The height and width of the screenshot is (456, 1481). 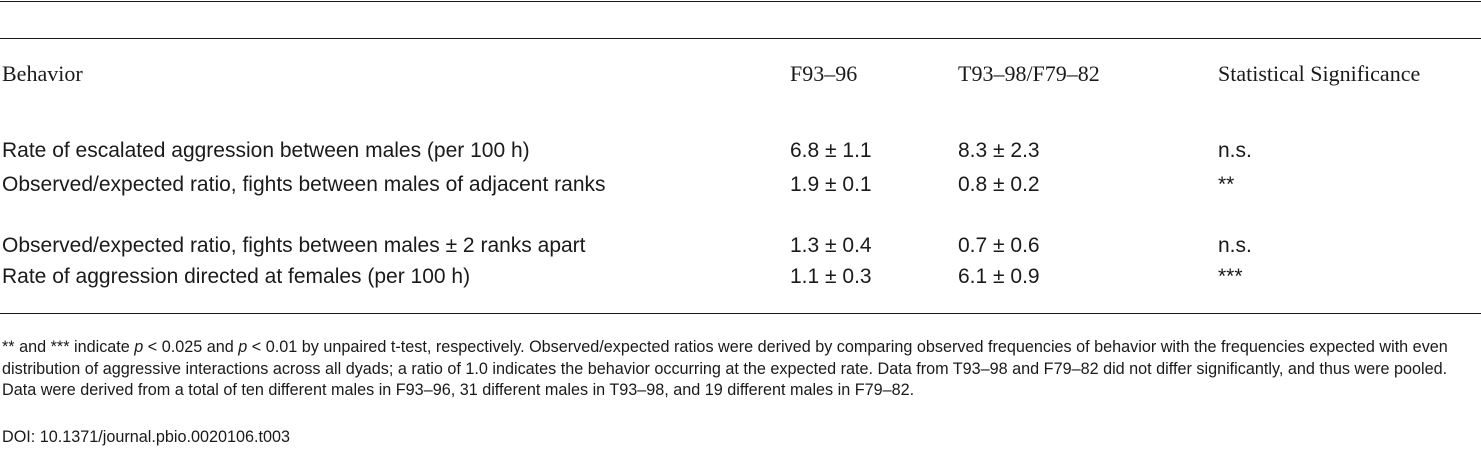 What do you see at coordinates (243, 347) in the screenshot?
I see `footnote-p-symbol-2: p` at bounding box center [243, 347].